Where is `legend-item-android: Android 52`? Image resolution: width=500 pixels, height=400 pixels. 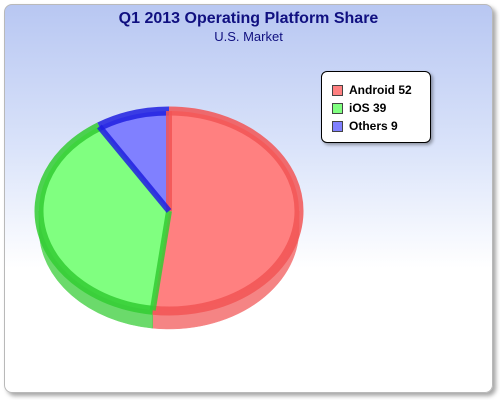
legend-item-android: Android 52 is located at coordinates (372, 90).